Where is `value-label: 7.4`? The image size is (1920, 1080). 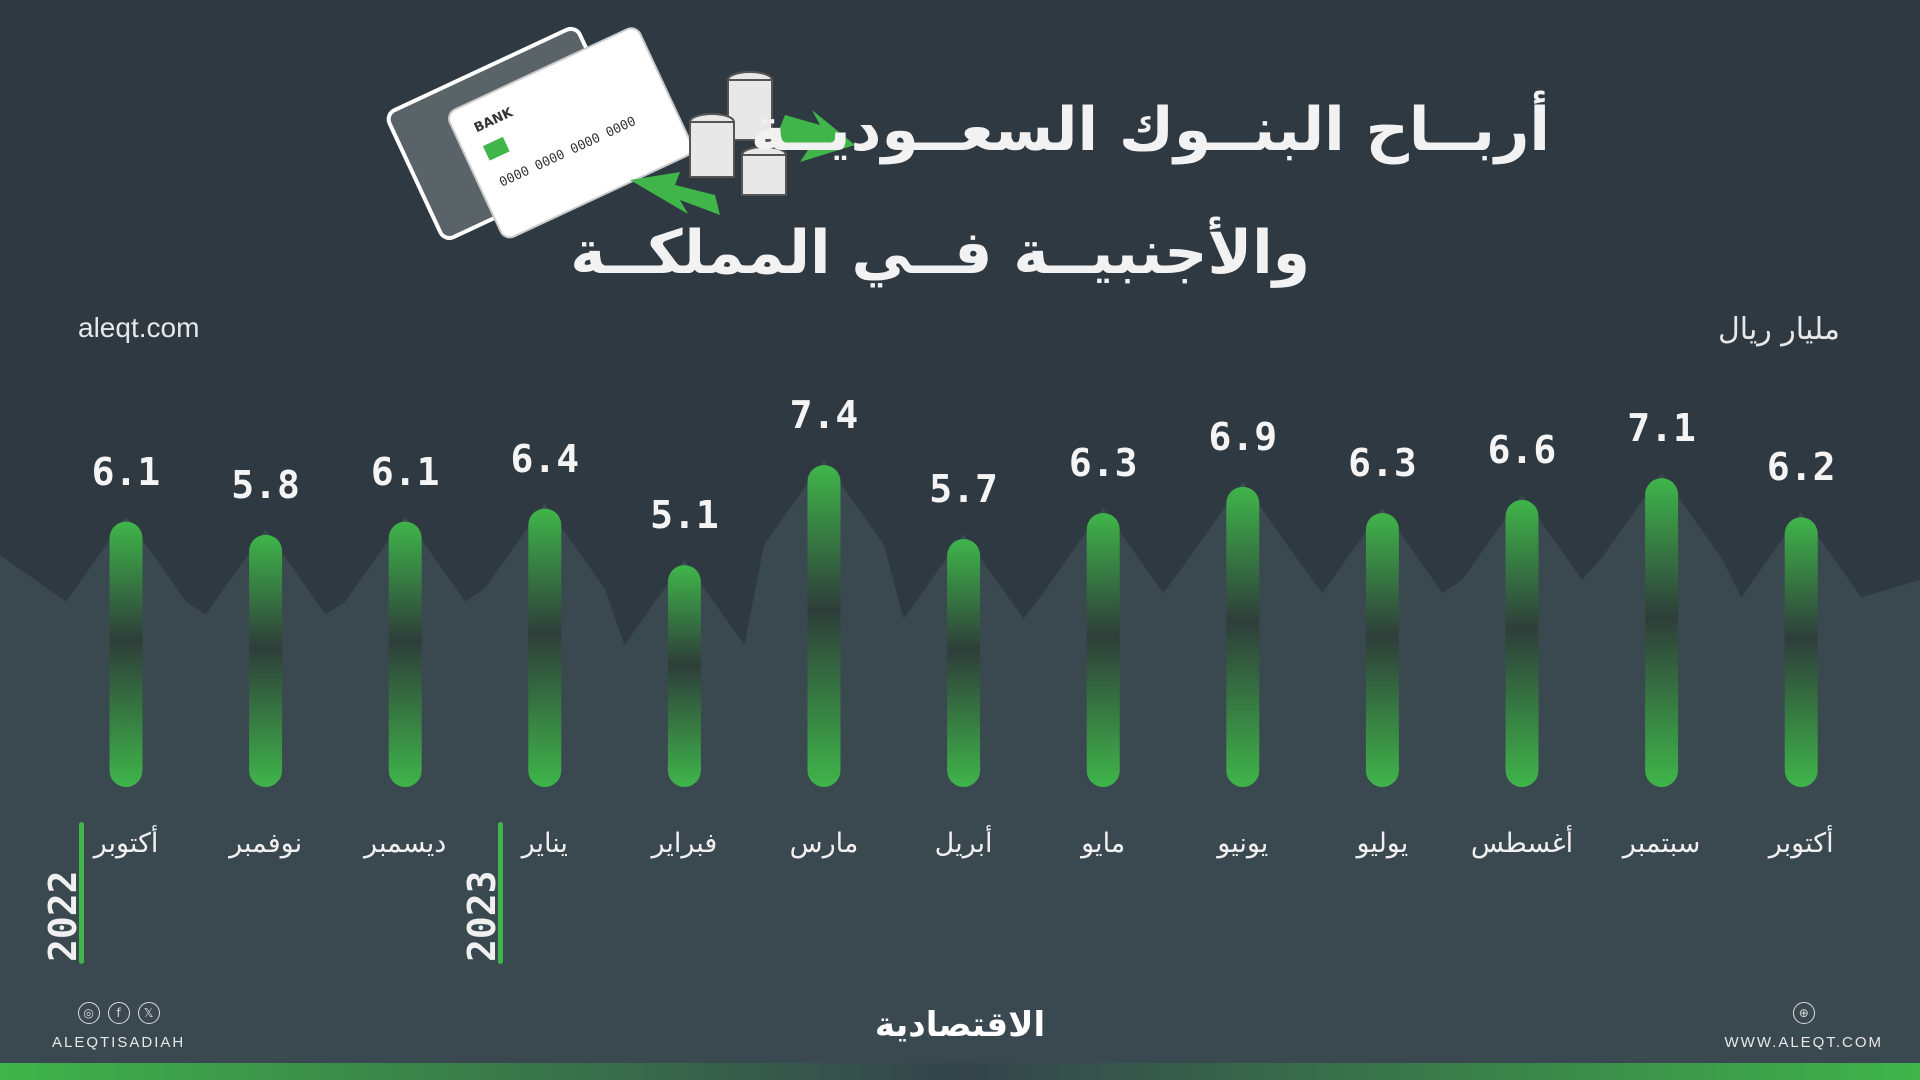
value-label: 7.4 is located at coordinates (824, 415).